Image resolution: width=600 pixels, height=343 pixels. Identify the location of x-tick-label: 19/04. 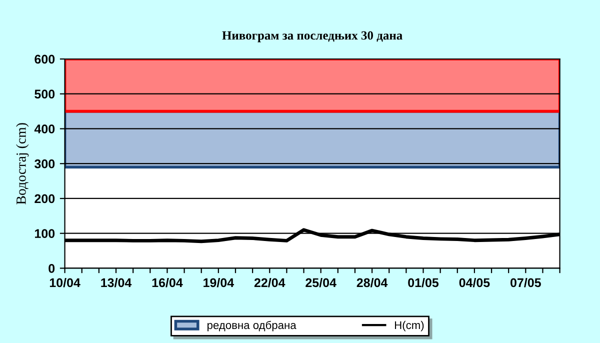
(219, 283).